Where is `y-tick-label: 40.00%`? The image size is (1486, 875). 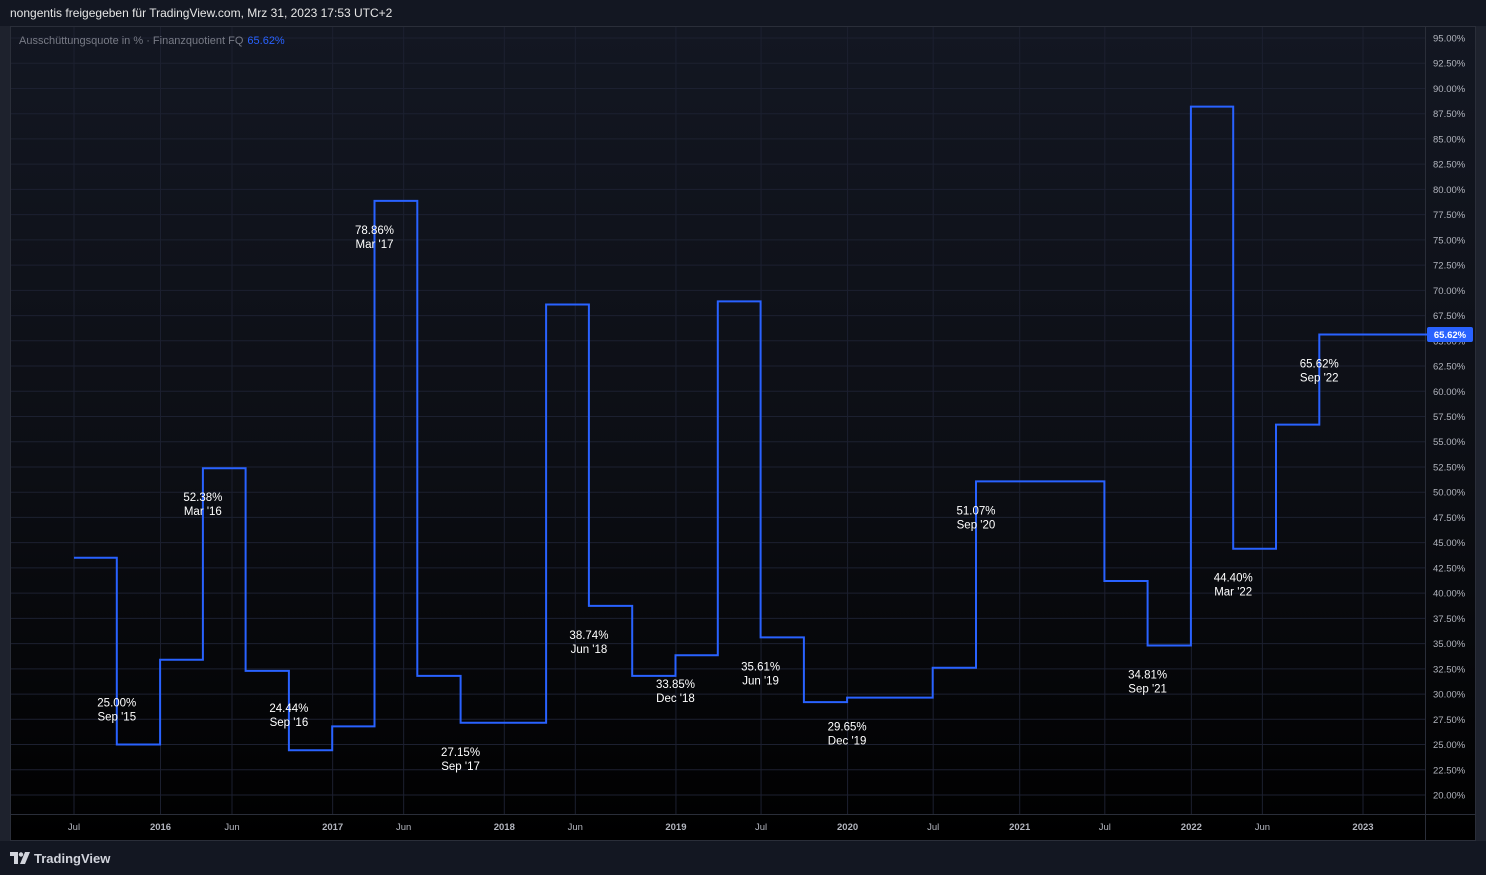
y-tick-label: 40.00% is located at coordinates (1449, 594).